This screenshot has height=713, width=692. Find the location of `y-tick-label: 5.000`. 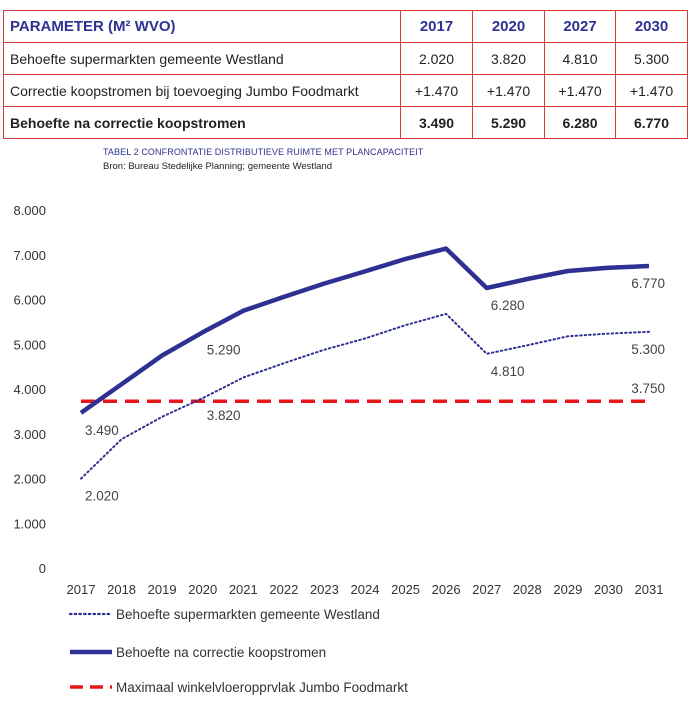

y-tick-label: 5.000 is located at coordinates (29, 344).